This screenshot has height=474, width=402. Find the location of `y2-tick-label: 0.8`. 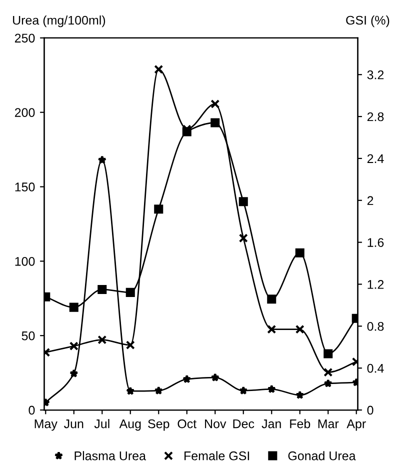

y2-tick-label: 0.8 is located at coordinates (375, 326).